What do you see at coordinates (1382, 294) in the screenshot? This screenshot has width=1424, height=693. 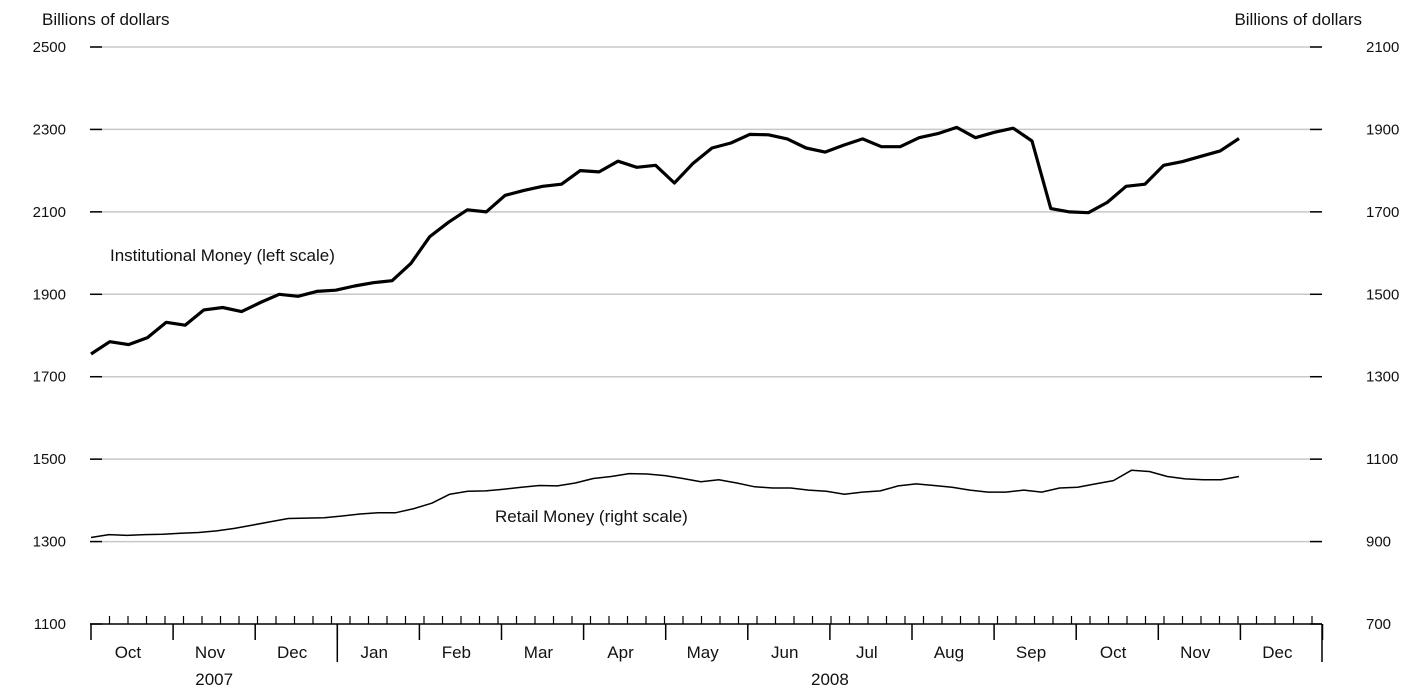 I see `right-tick-label: 1500` at bounding box center [1382, 294].